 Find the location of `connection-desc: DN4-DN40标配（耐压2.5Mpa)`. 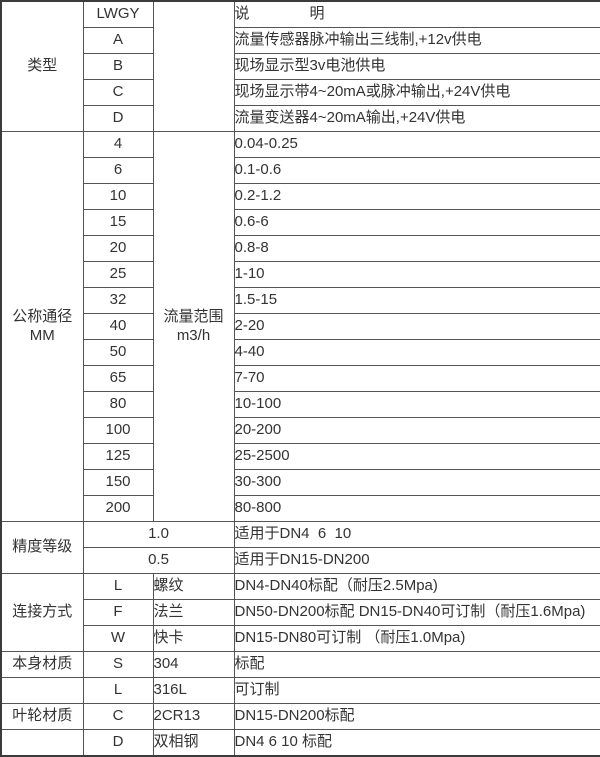

connection-desc: DN4-DN40标配（耐压2.5Mpa) is located at coordinates (416, 586).